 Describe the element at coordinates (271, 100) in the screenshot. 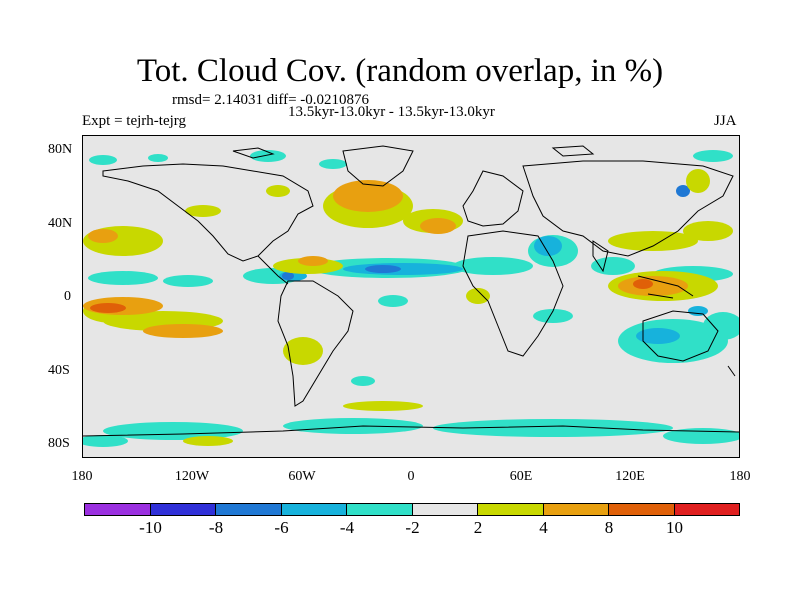

I see `stats-text: rmsd= 2.14031 diff= -0.0210876` at that location.